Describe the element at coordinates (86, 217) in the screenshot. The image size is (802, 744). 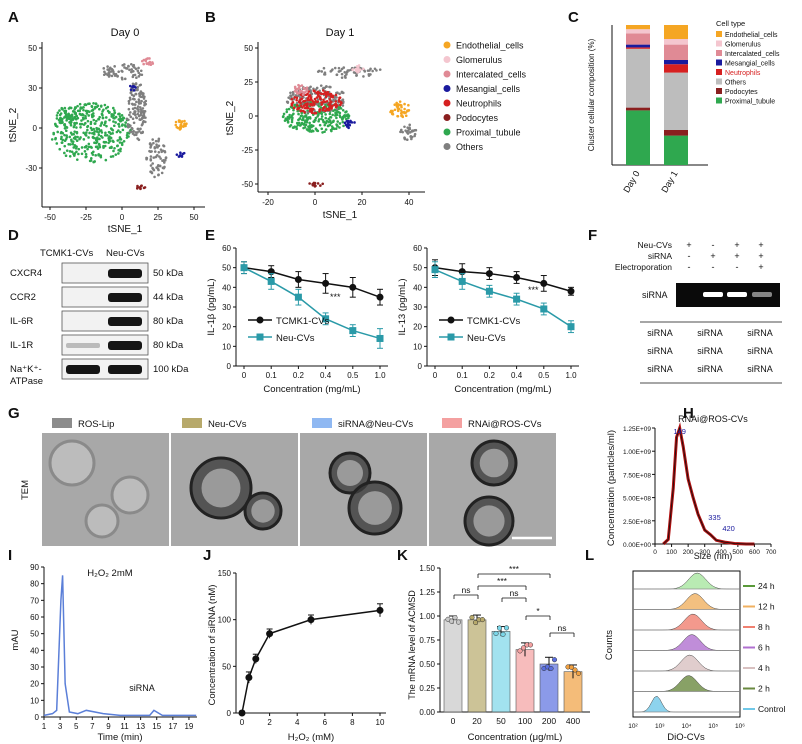
I see `panel-a-xtick: -25` at that location.